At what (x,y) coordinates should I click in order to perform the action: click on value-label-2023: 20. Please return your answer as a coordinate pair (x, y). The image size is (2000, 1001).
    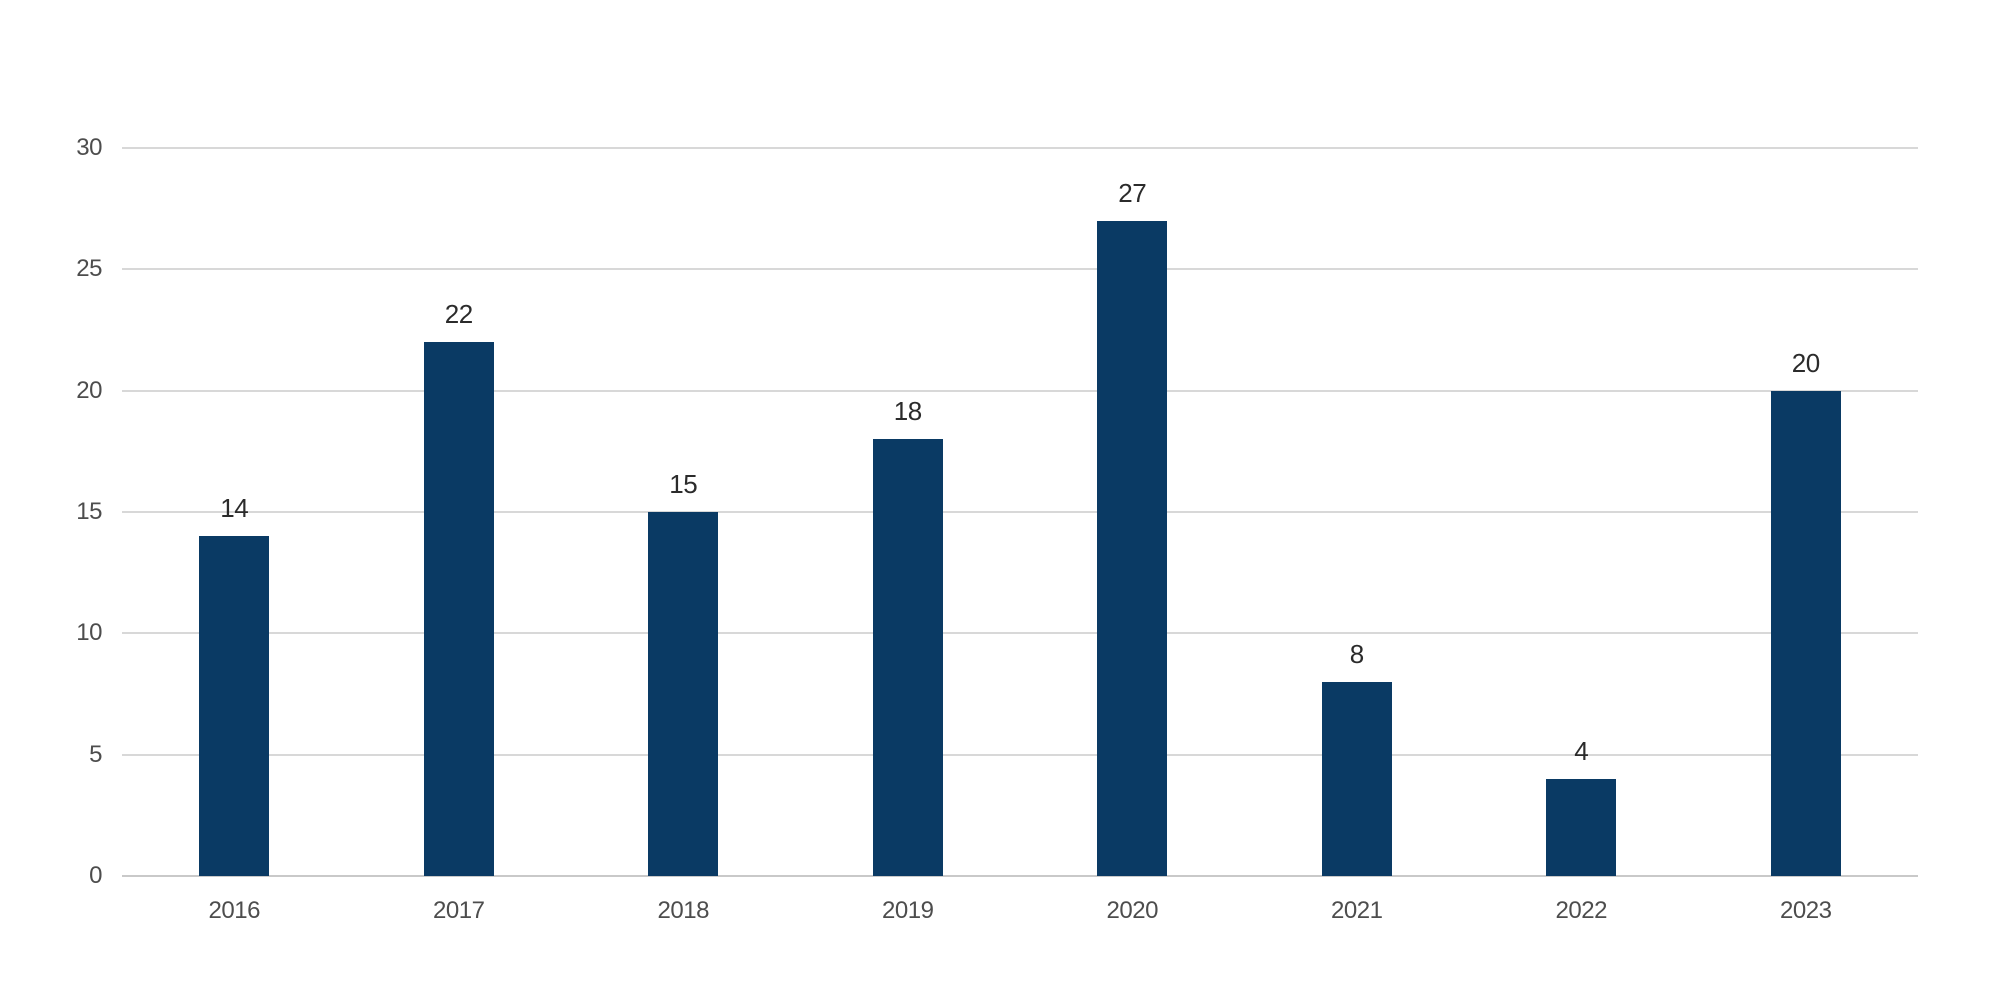
    Looking at the image, I should click on (1805, 362).